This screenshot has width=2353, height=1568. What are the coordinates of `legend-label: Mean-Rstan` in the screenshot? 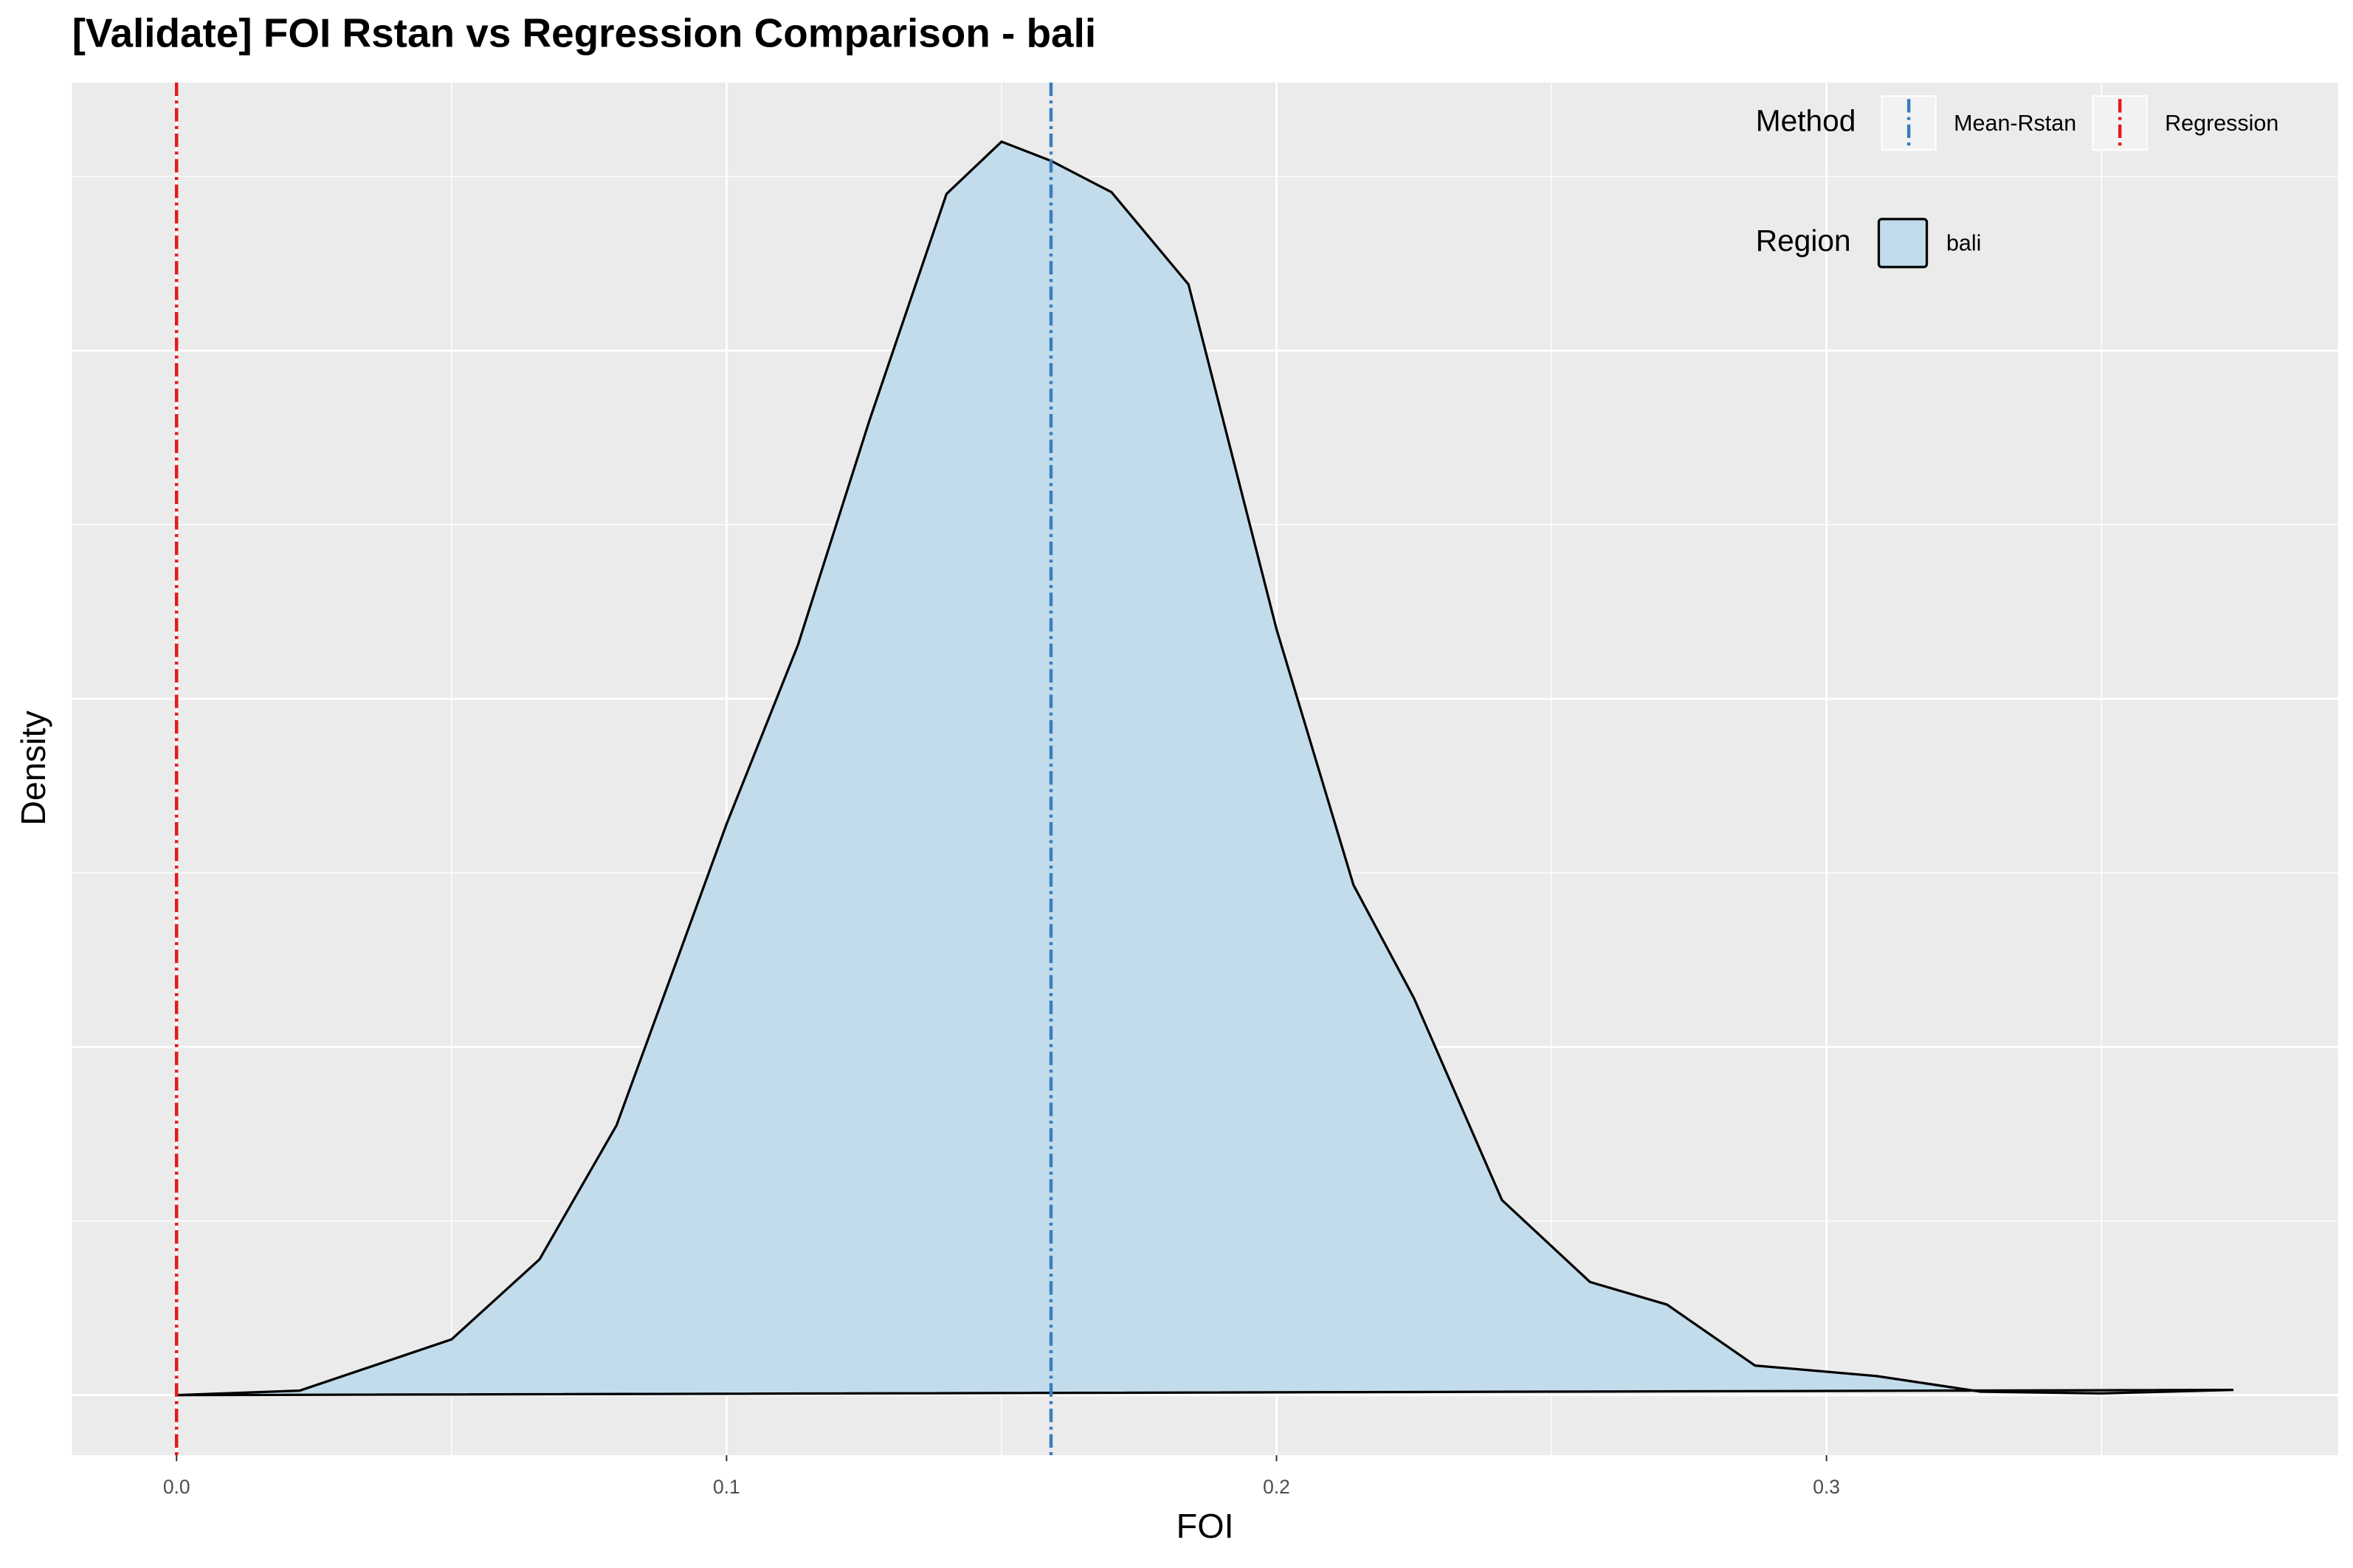 It's located at (2015, 123).